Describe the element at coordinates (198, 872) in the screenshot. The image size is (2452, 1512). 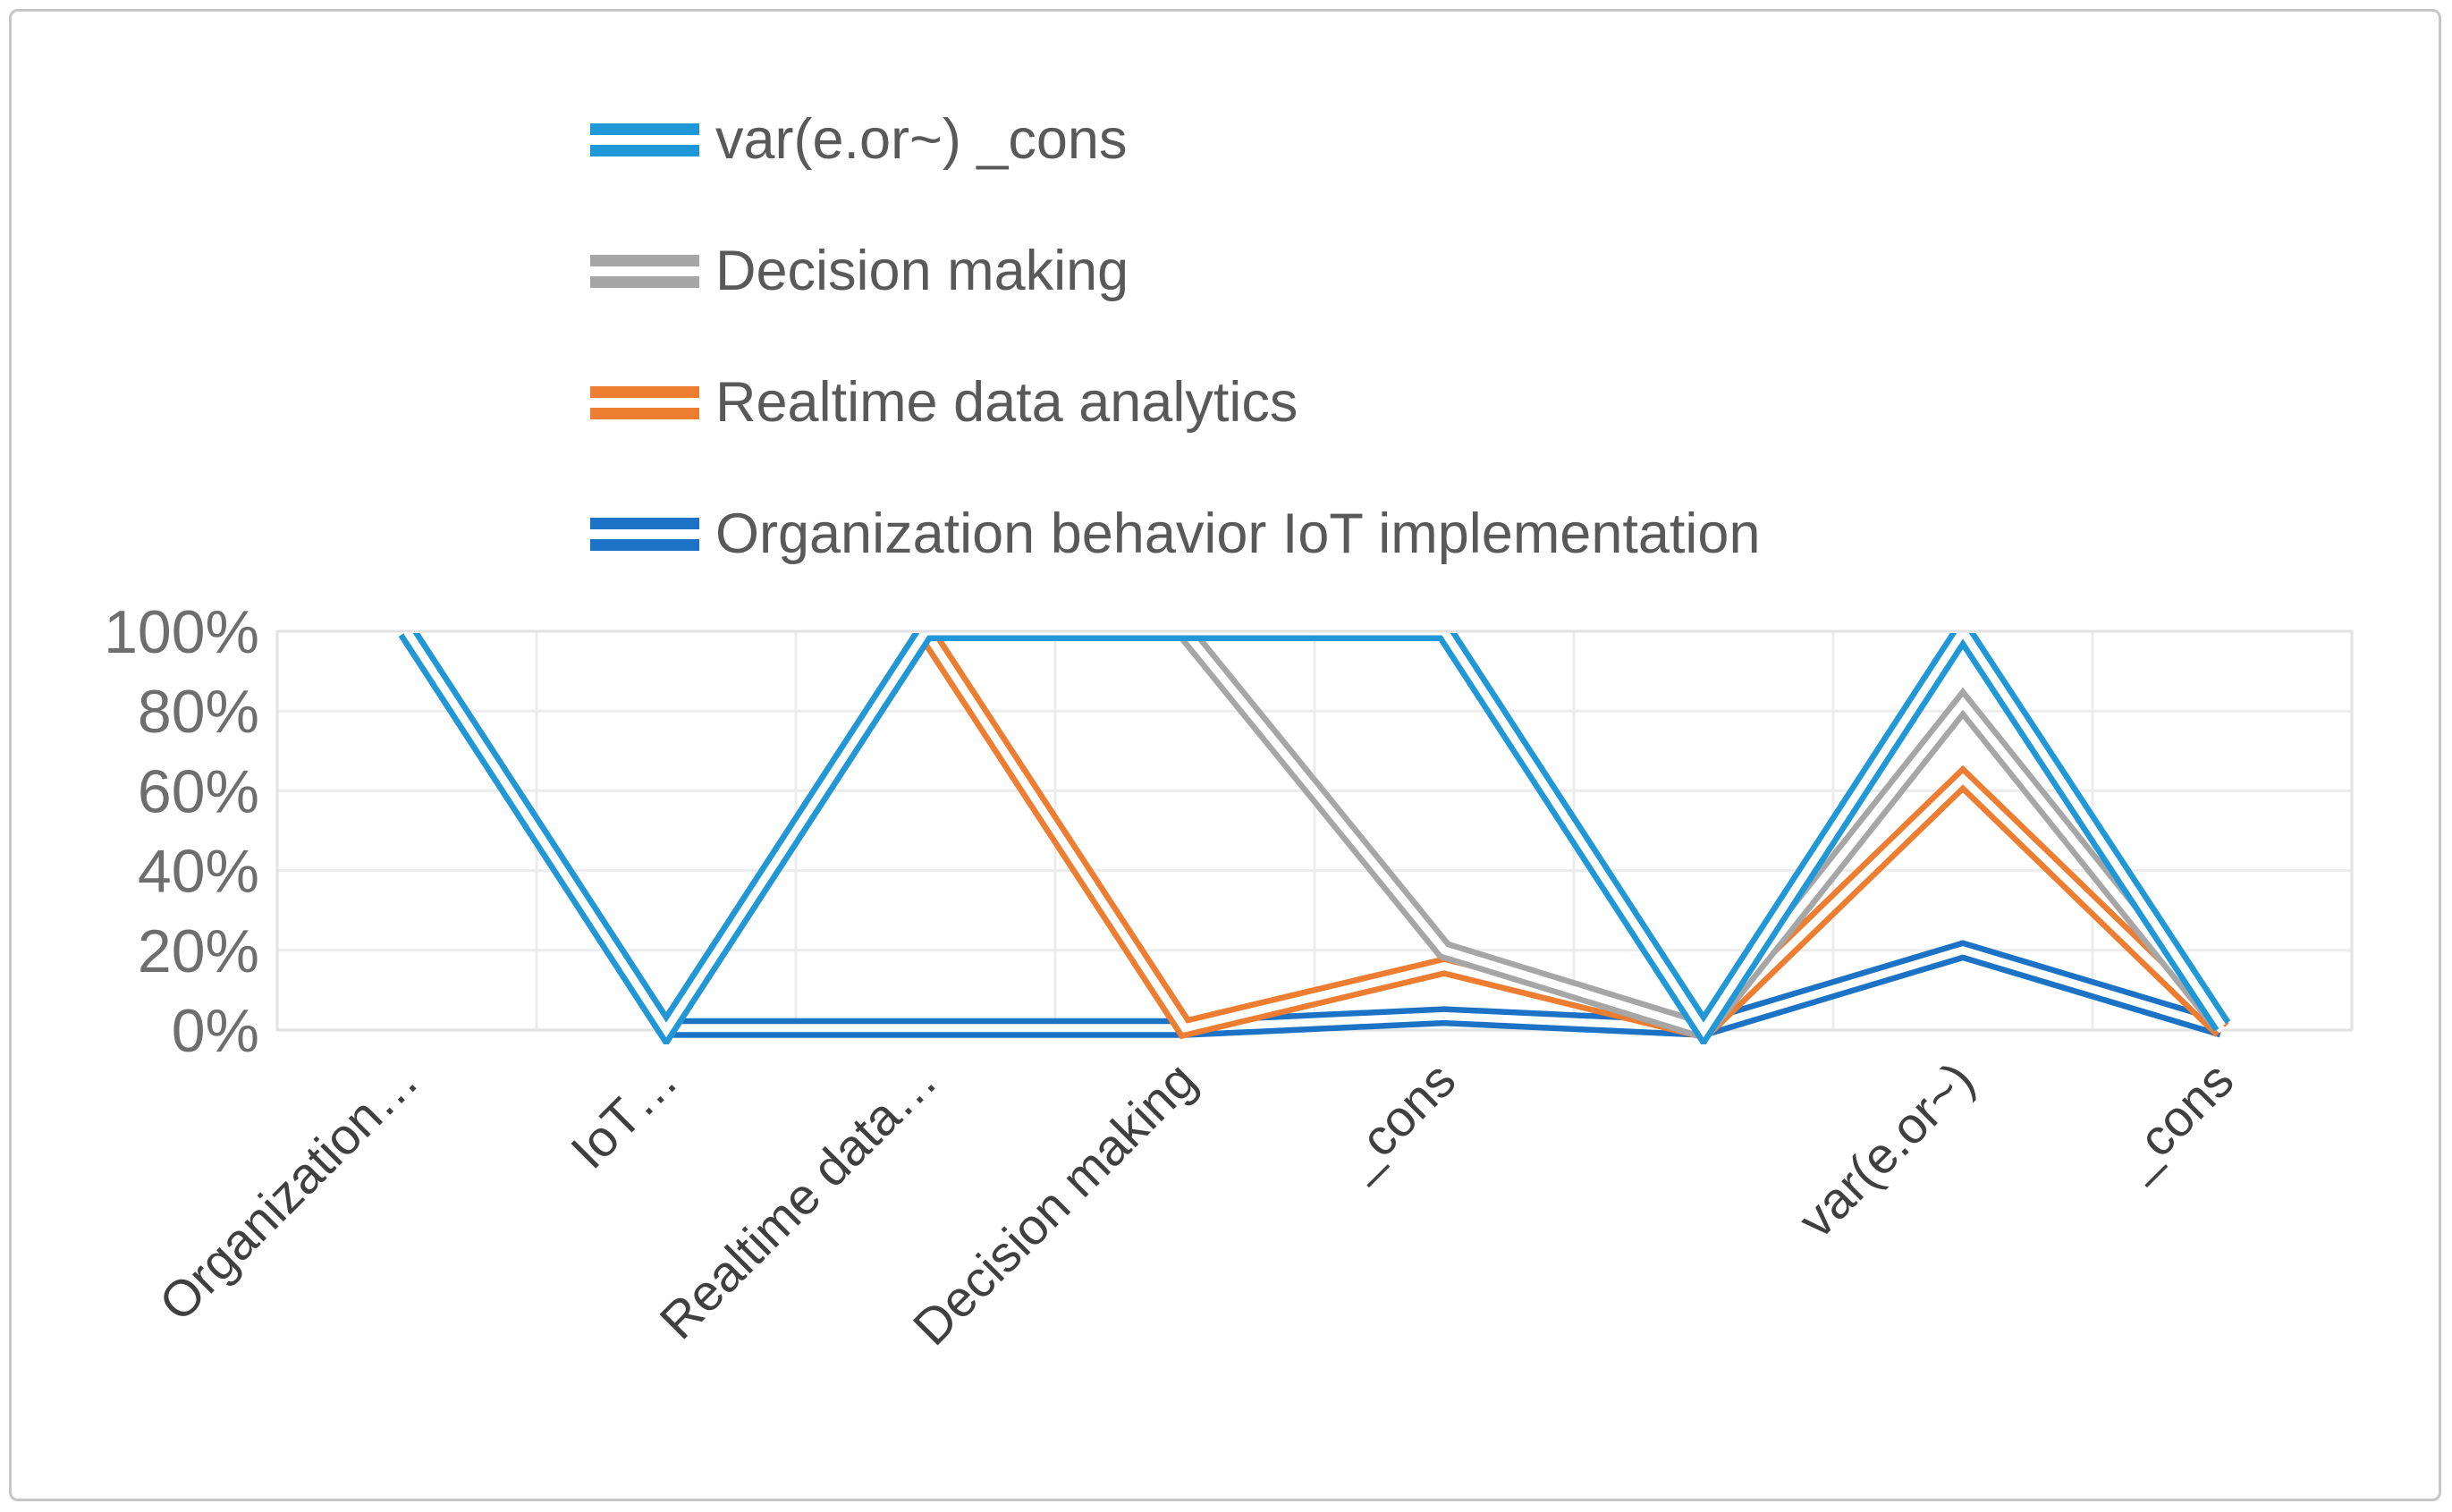
I see `y-tick-label: 40%` at that location.